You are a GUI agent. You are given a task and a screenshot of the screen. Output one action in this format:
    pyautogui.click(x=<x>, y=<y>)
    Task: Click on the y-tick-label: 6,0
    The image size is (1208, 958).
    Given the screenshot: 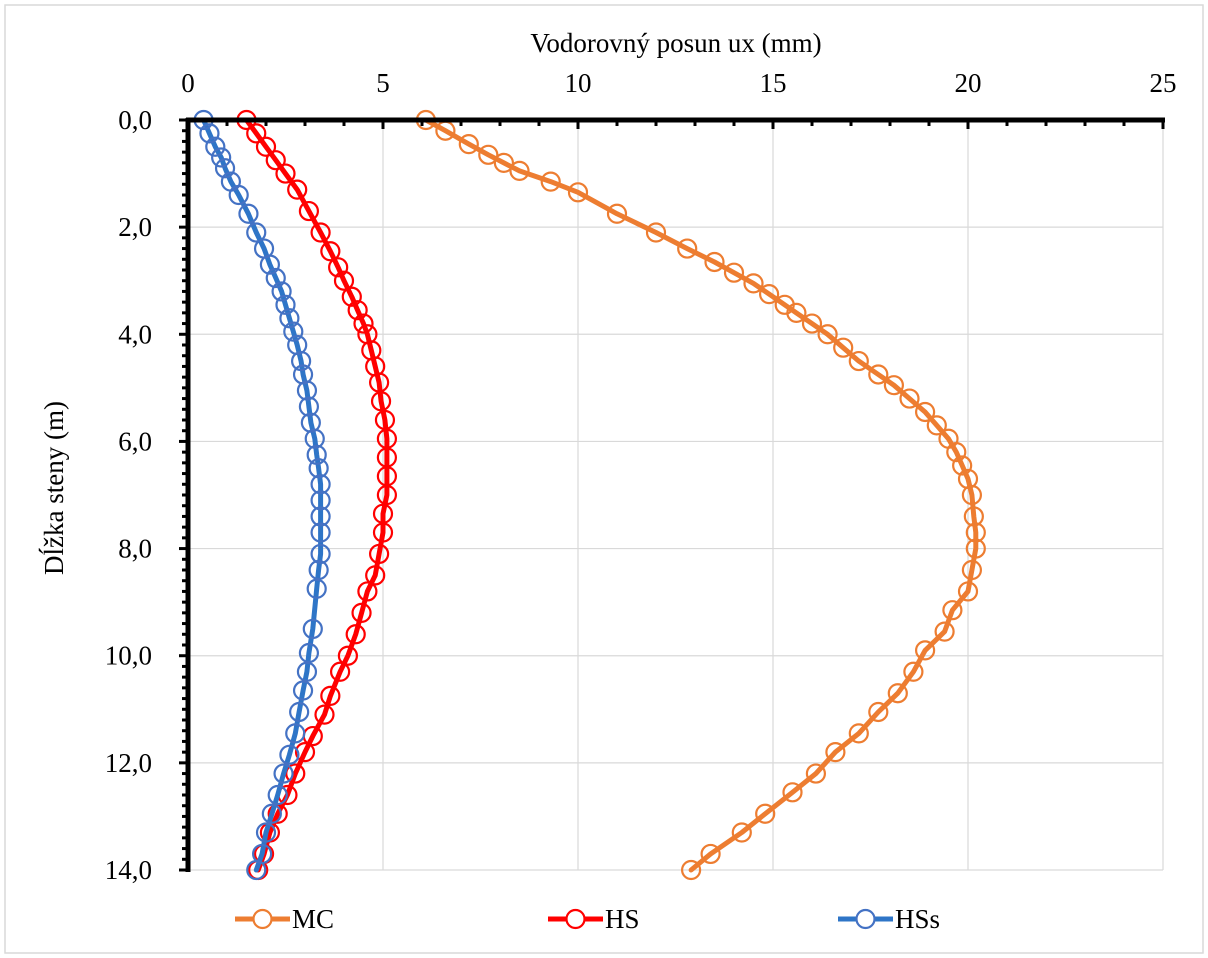 What is the action you would take?
    pyautogui.click(x=135, y=441)
    